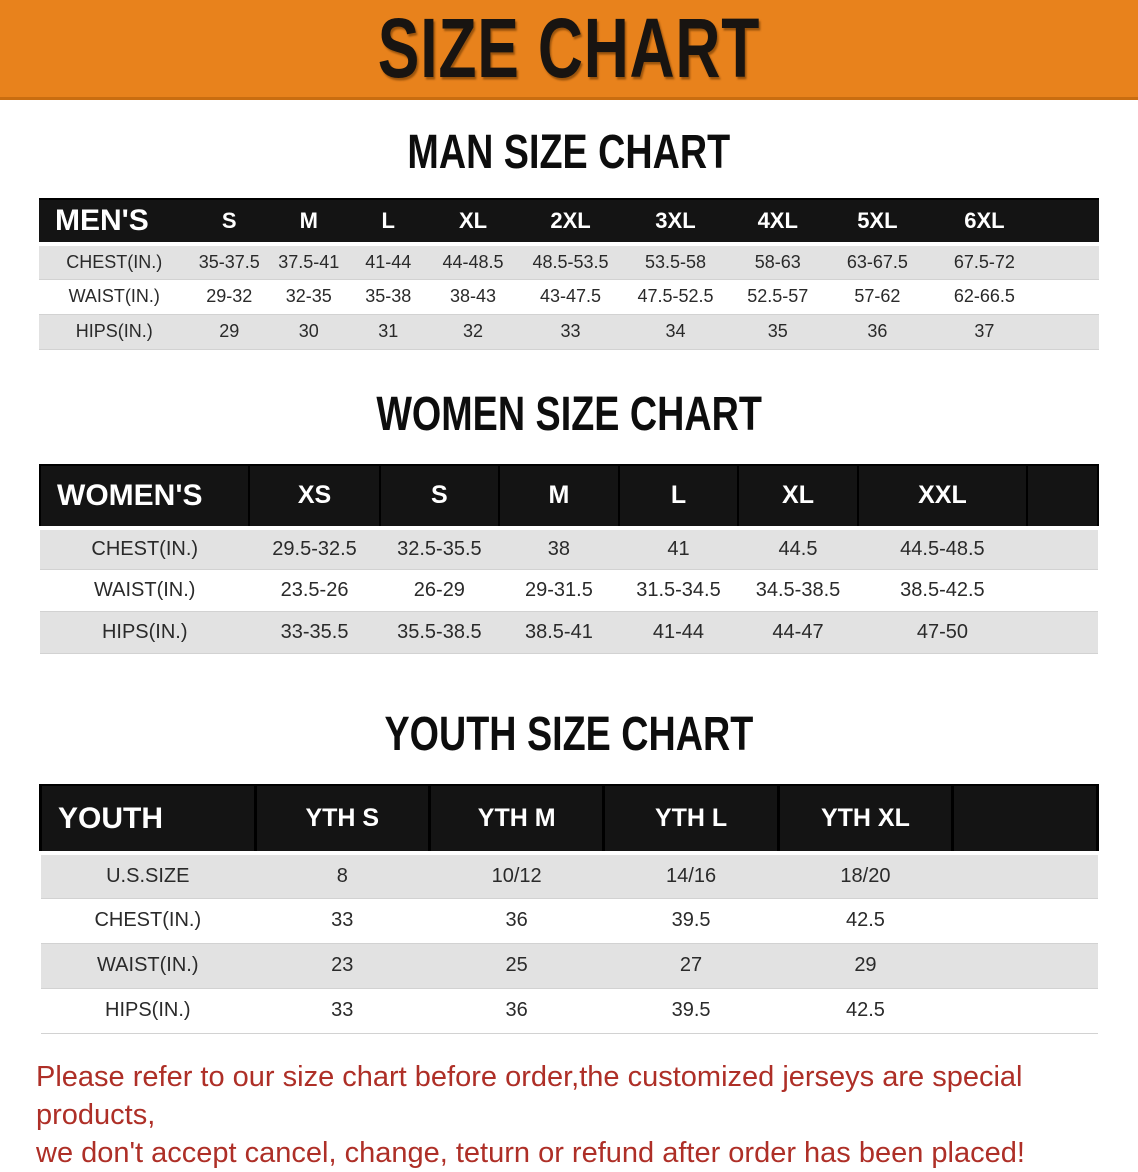  I want to click on measure-value: 34.5-38.5, so click(798, 590).